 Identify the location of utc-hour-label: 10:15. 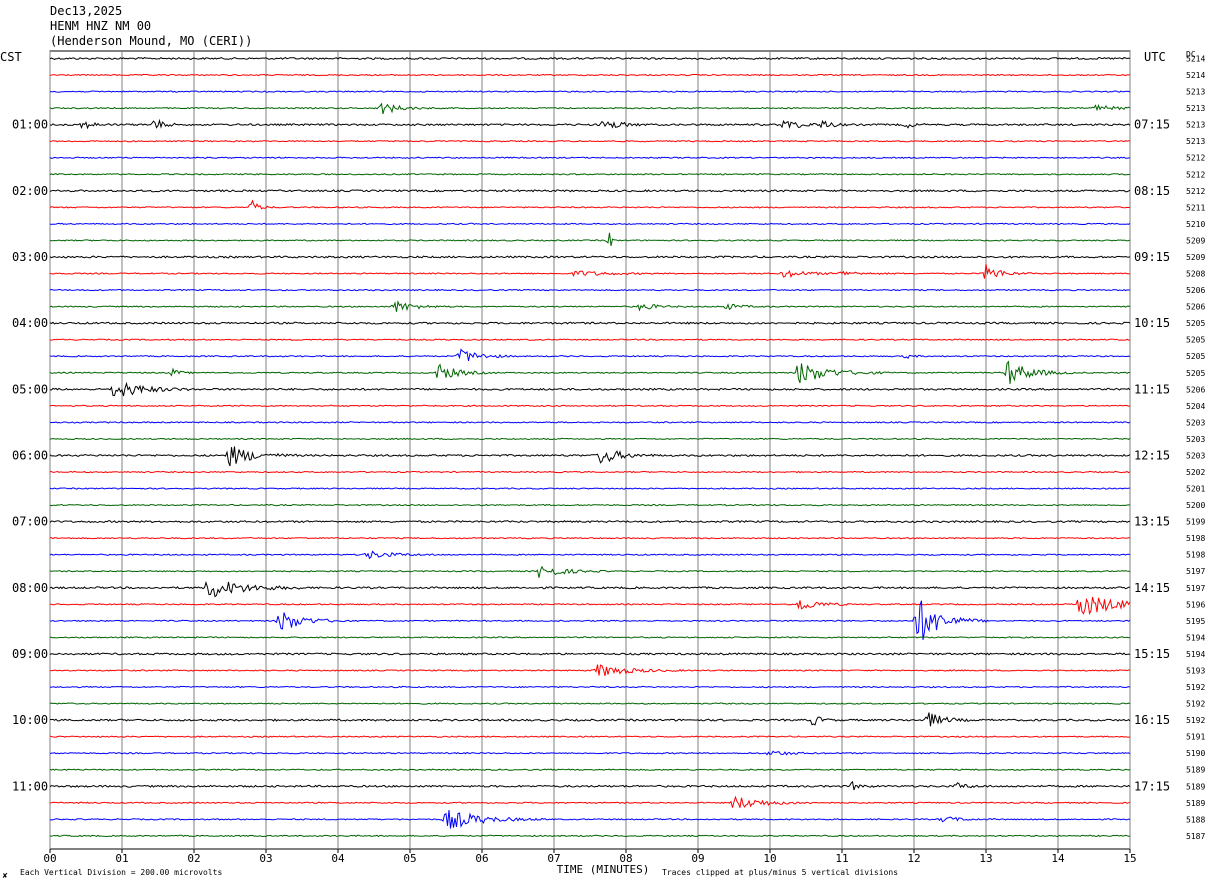
(1152, 323).